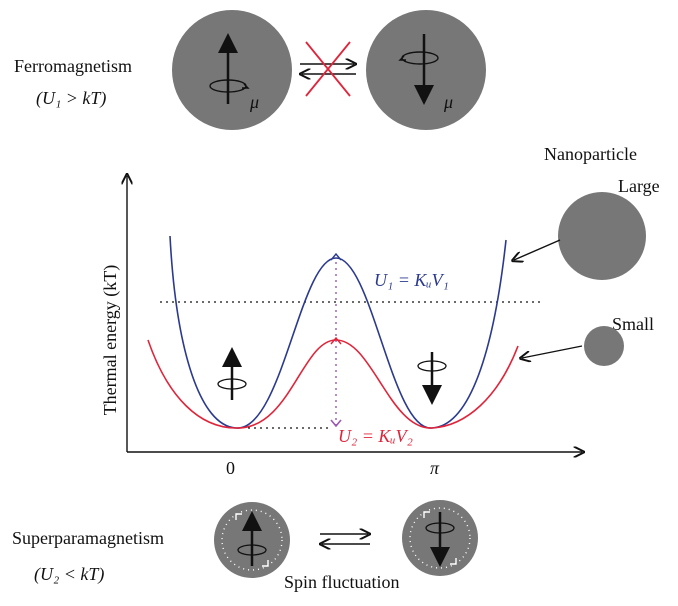 The height and width of the screenshot is (606, 678). Describe the element at coordinates (426, 70) in the screenshot. I see `ferro-particle-down` at that location.